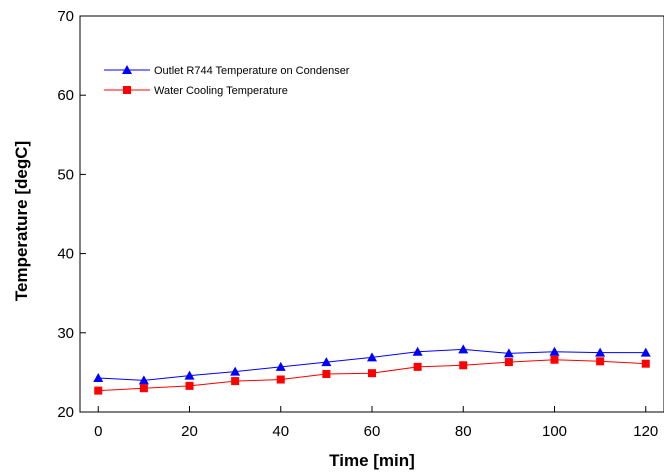 This screenshot has height=474, width=664. I want to click on y-axis-title: Temperature [degC], so click(21, 221).